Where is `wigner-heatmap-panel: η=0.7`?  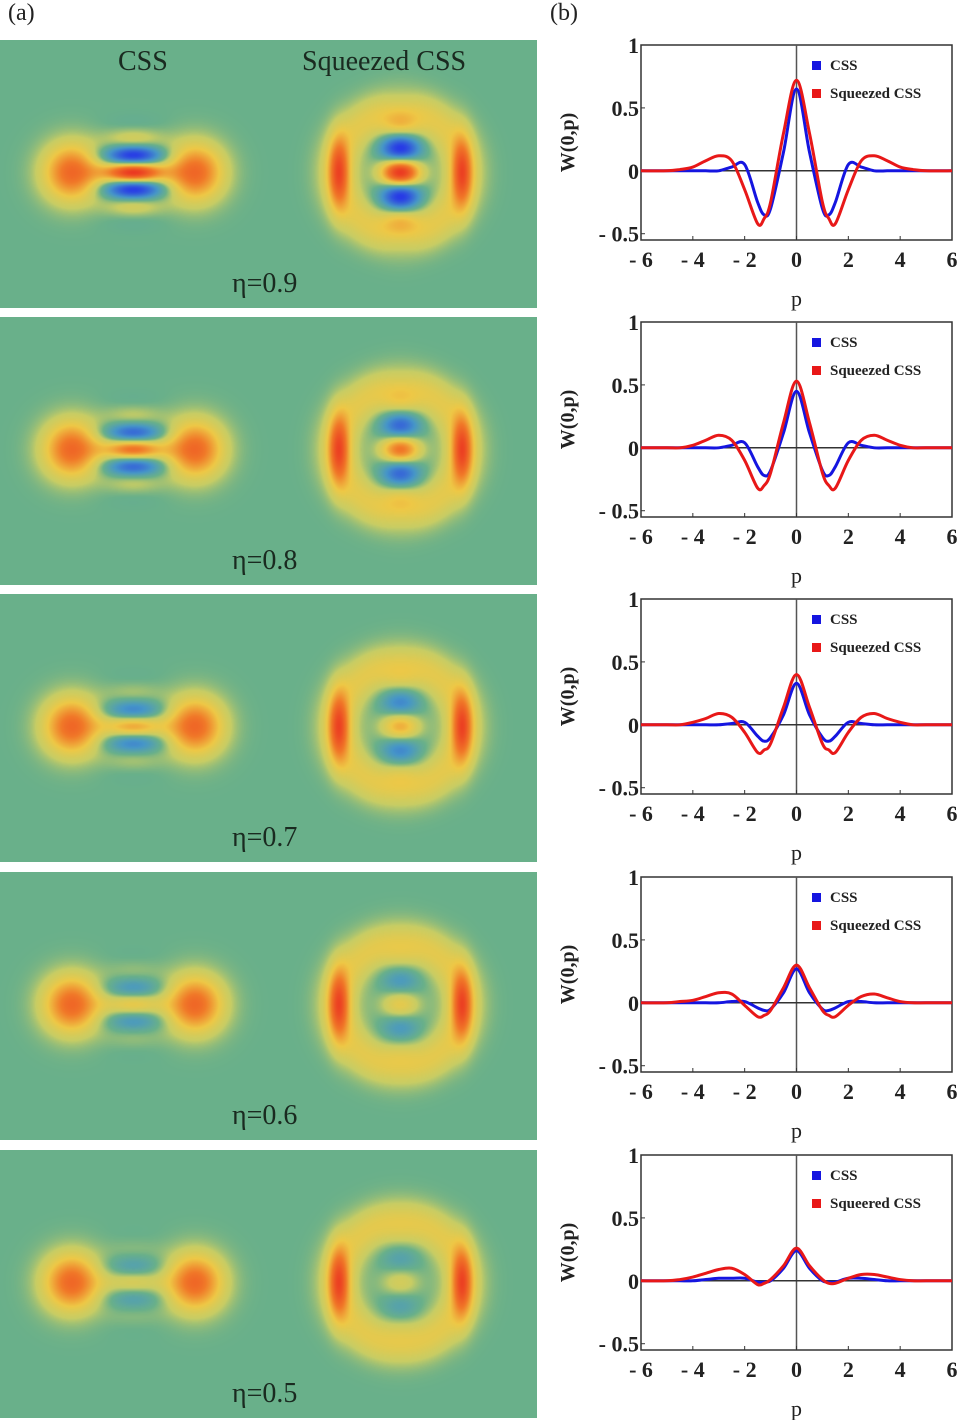
wigner-heatmap-panel: η=0.7 is located at coordinates (268, 728).